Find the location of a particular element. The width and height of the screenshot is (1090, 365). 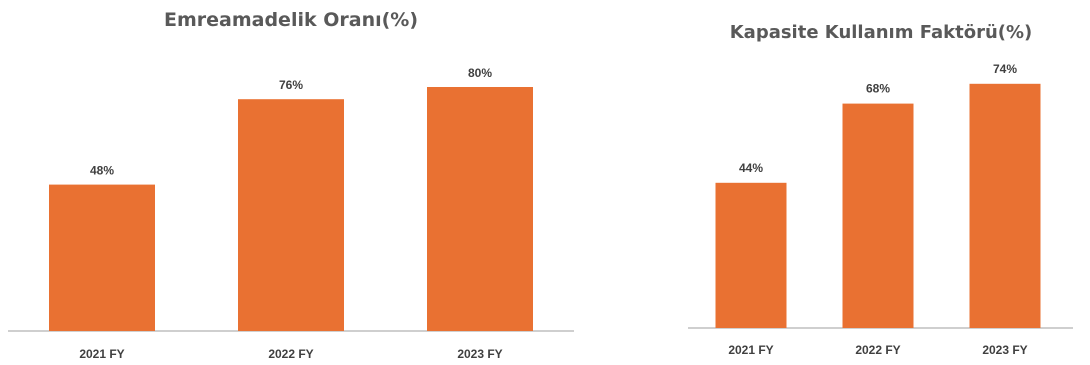

data-label: 80% is located at coordinates (480, 73).